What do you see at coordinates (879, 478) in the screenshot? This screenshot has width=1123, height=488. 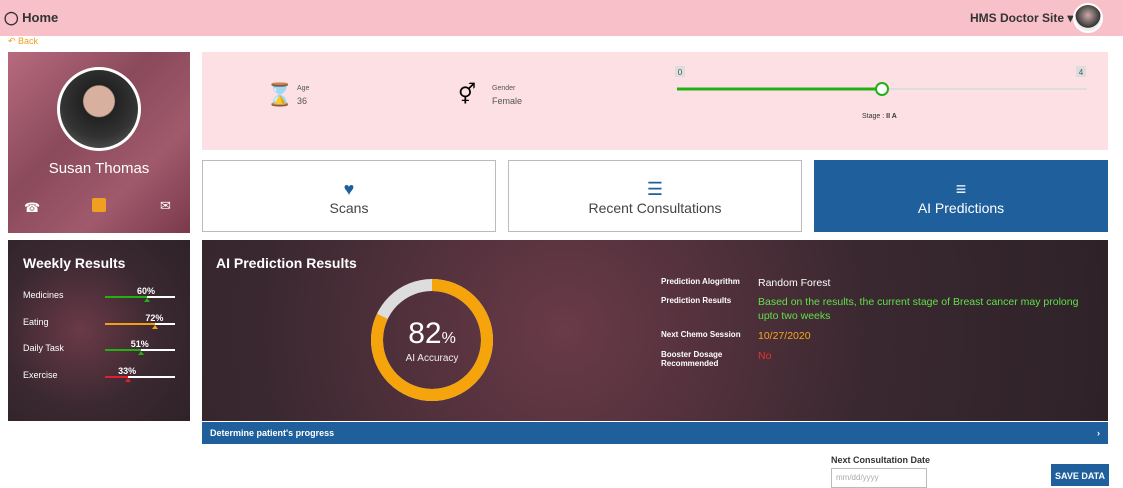 I see `date-input: mm/dd/yyyy` at bounding box center [879, 478].